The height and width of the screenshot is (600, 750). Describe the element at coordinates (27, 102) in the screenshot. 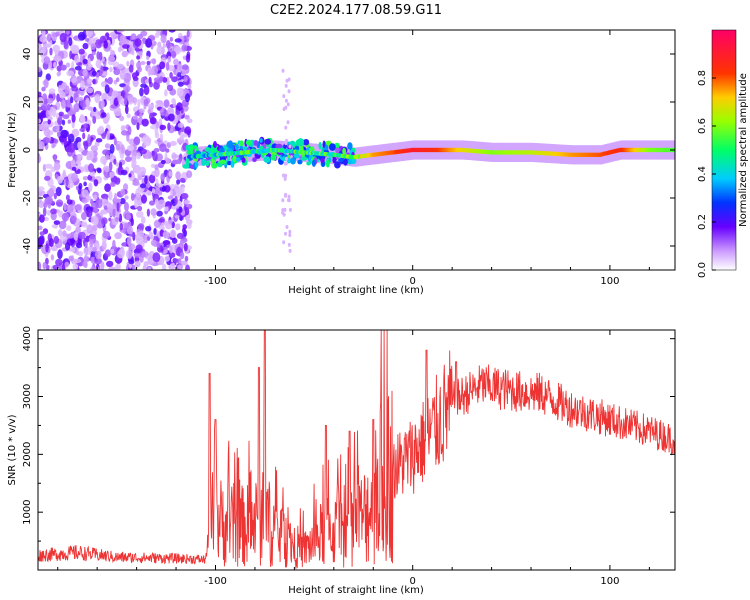

I see `y-tick-label: 20` at that location.